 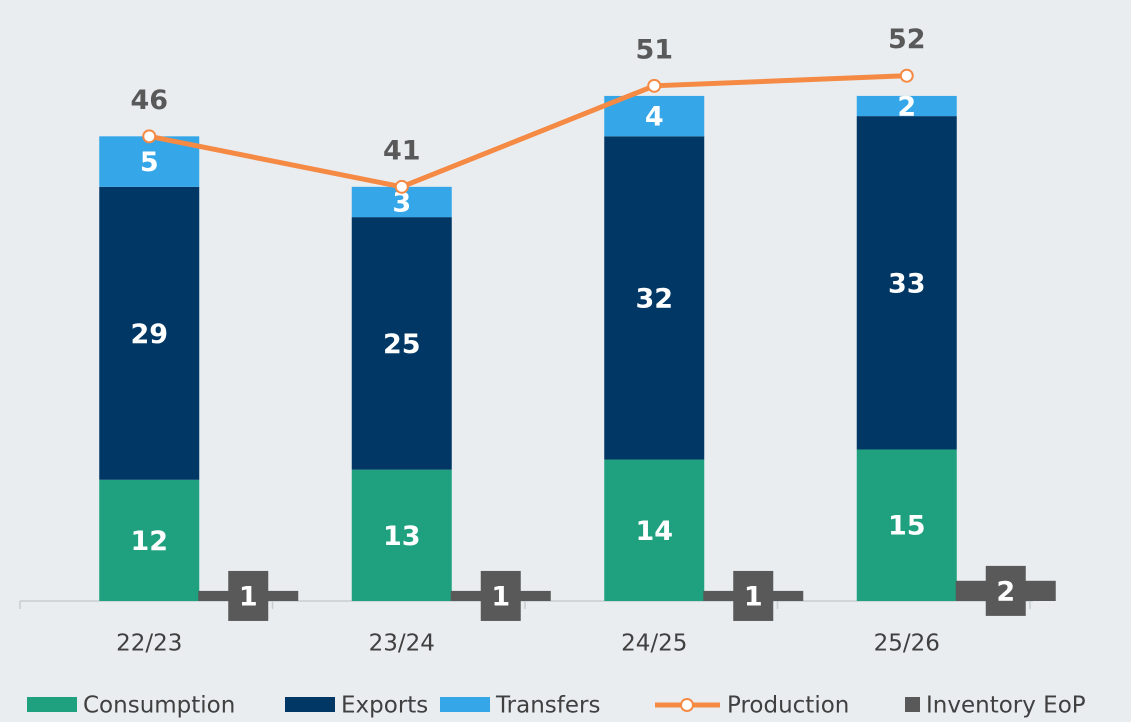 I want to click on data-label: 3, so click(x=401, y=202).